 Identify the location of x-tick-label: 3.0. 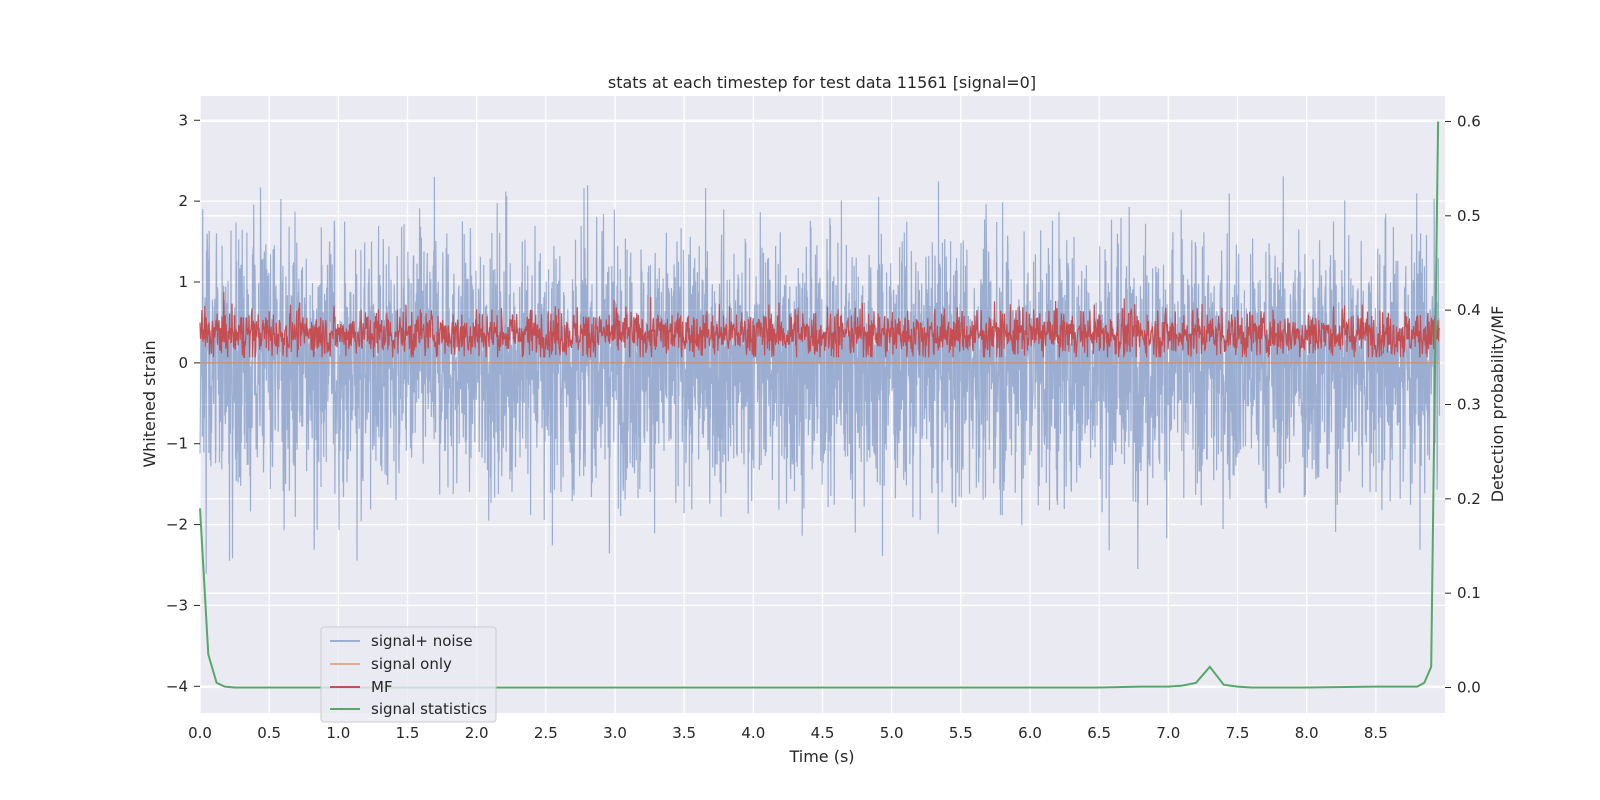
(615, 733).